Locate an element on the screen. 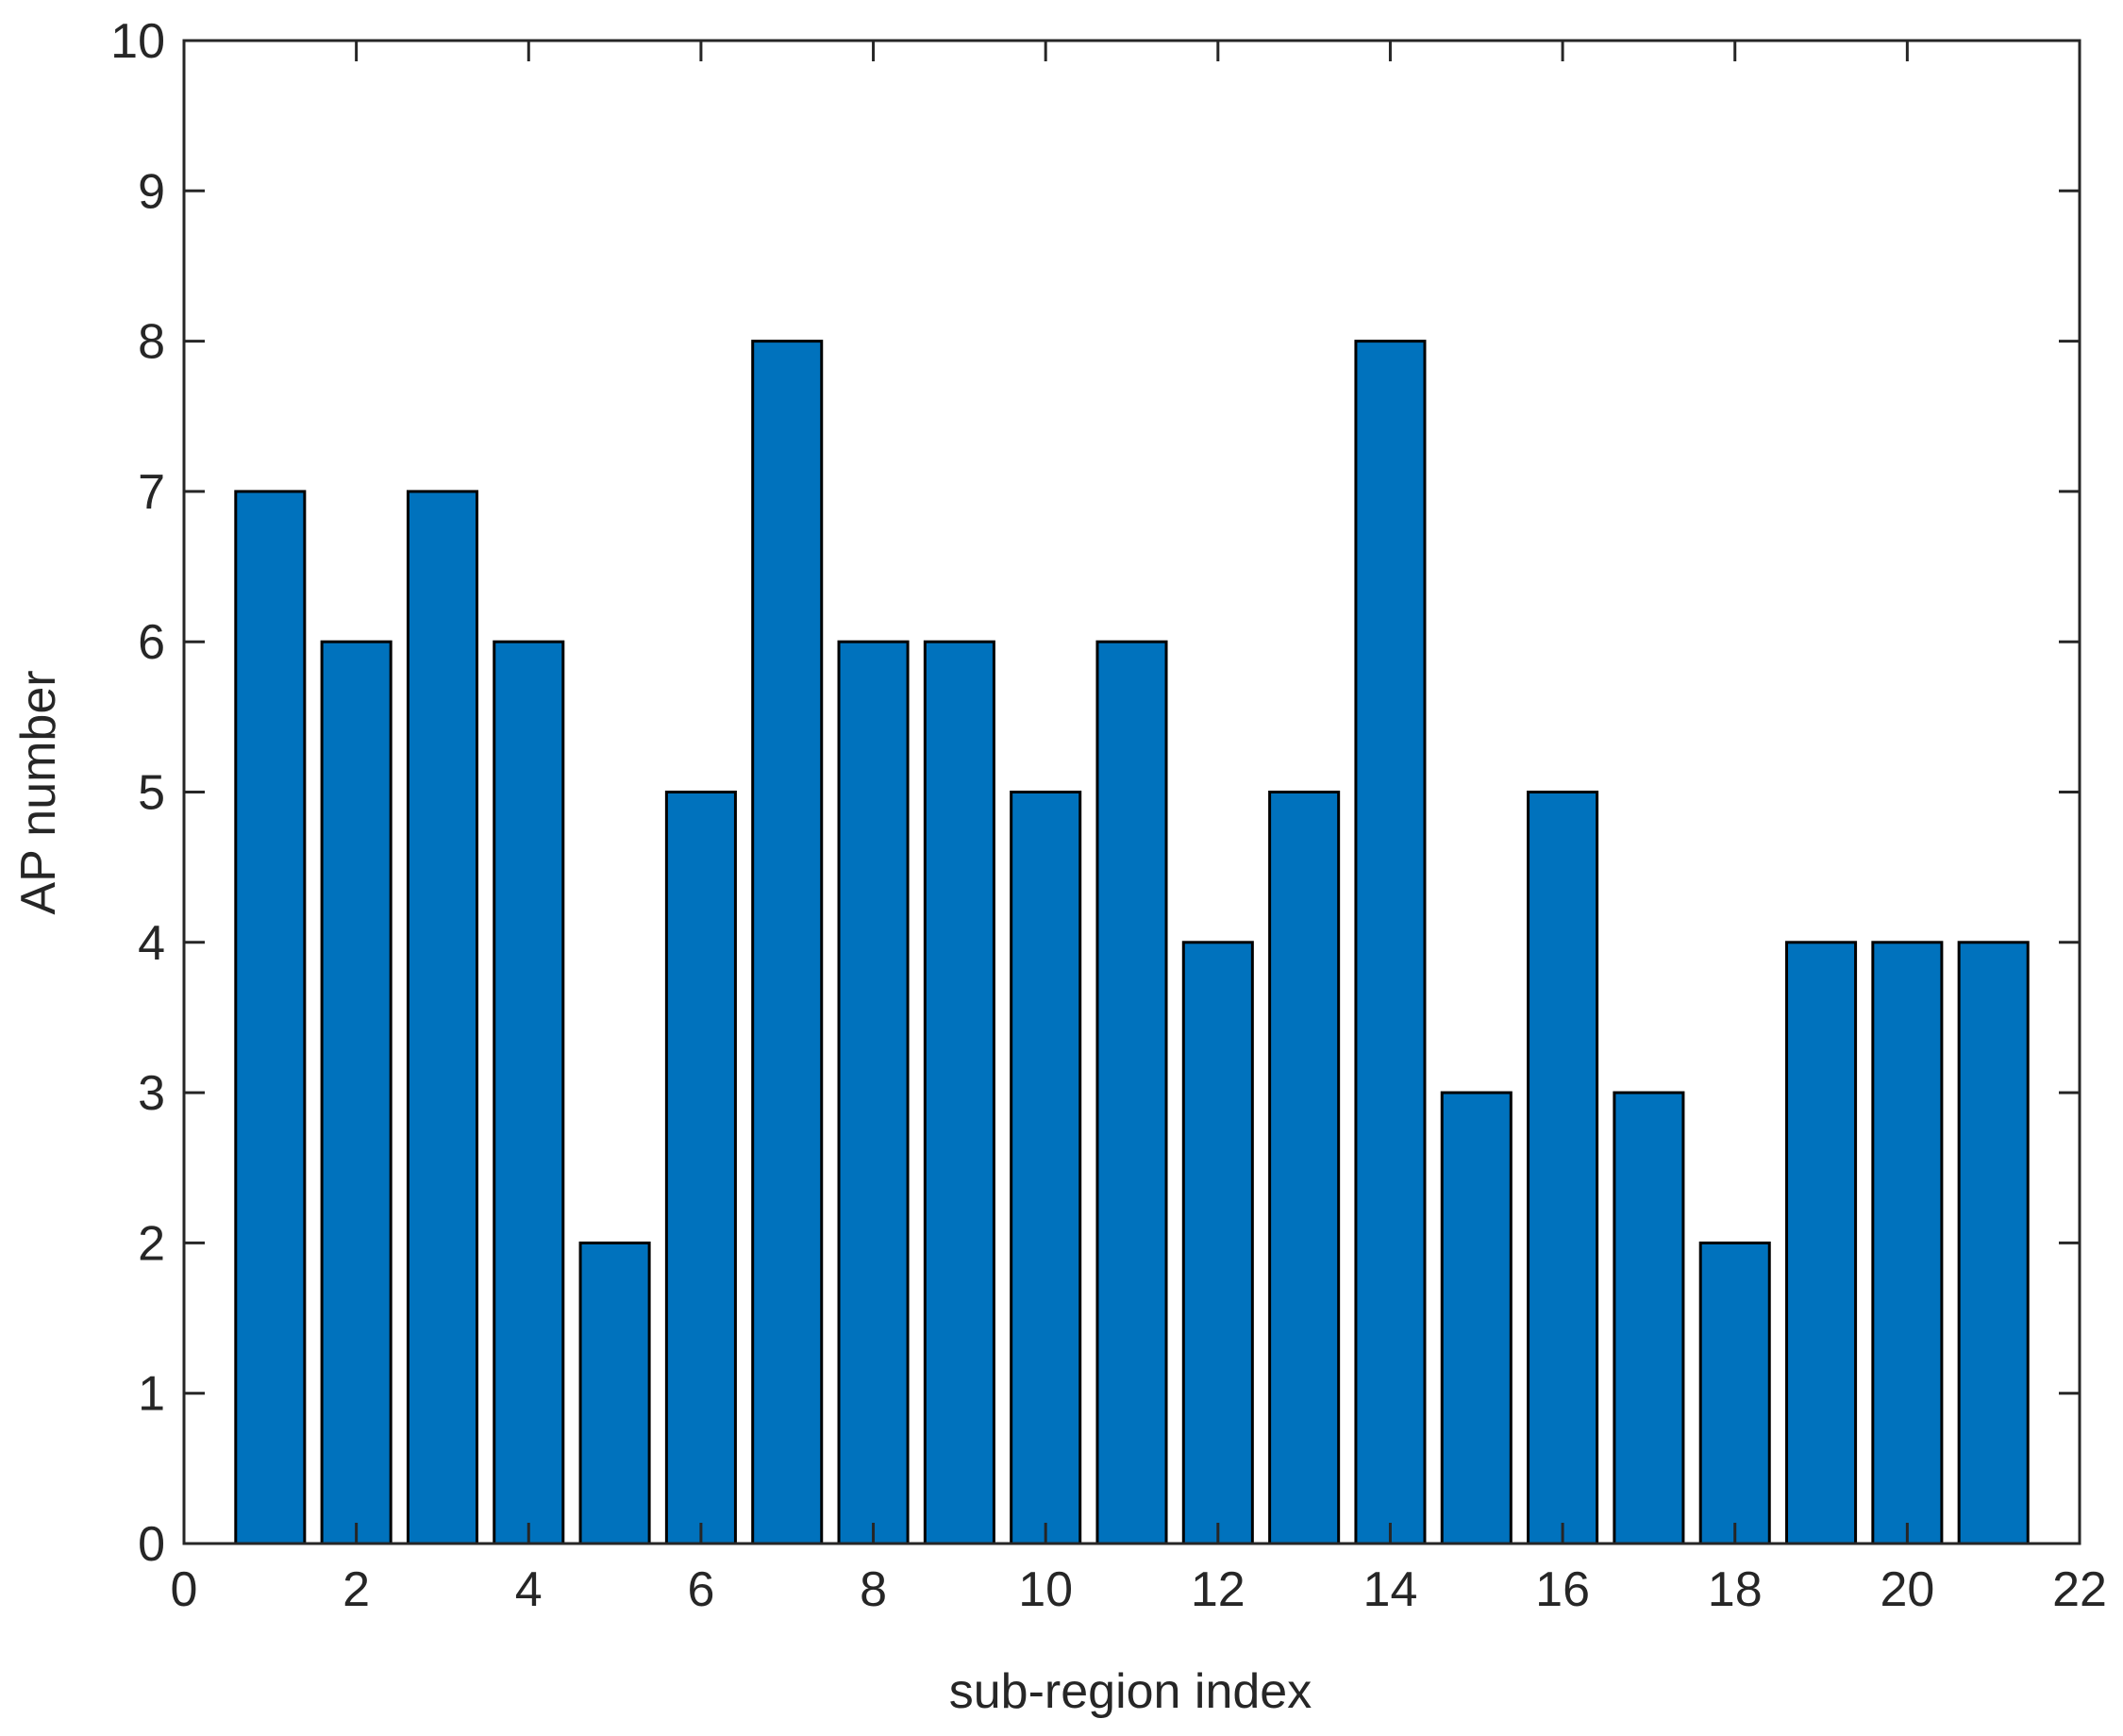  x-axis-label: sub-region index is located at coordinates (1131, 1691).